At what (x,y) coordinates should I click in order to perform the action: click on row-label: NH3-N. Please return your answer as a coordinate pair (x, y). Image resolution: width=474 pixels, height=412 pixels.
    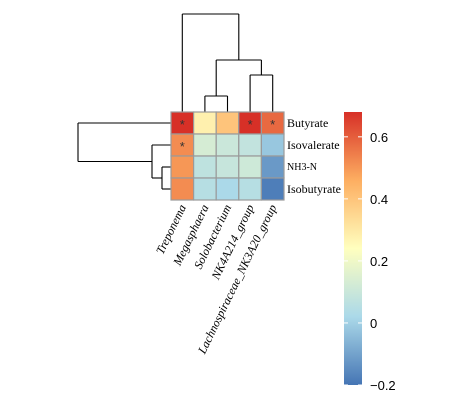
    Looking at the image, I should click on (302, 167).